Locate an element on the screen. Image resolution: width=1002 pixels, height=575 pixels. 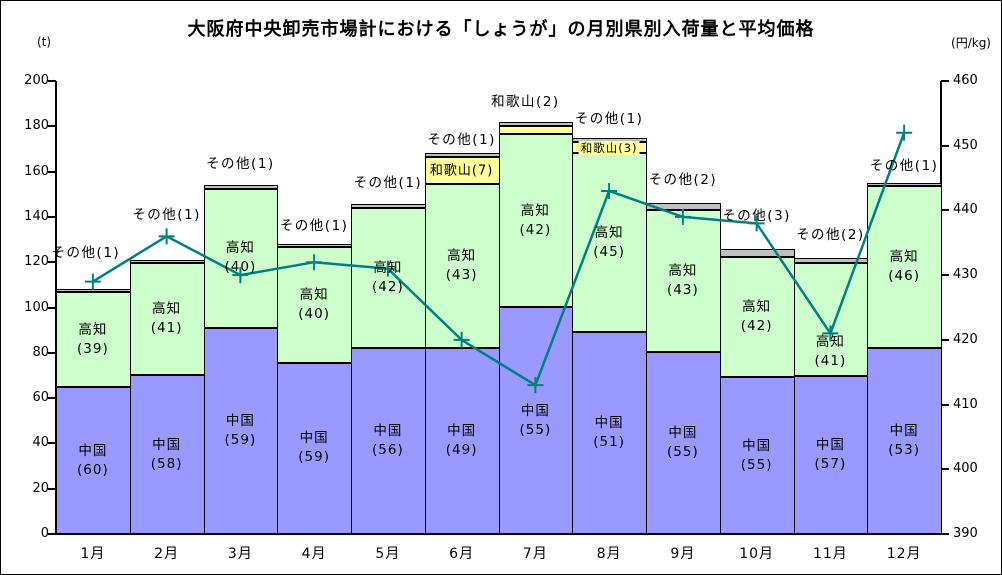
bar-segment-label-china: 中国 (51) is located at coordinates (609, 432).